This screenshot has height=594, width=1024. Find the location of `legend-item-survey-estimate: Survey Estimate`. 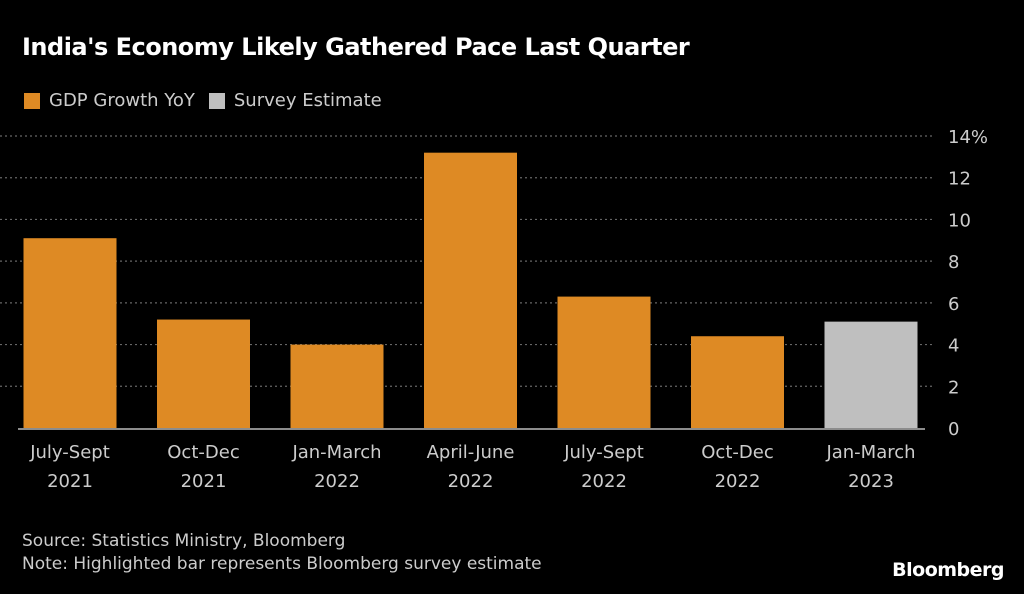

legend-item-survey-estimate: Survey Estimate is located at coordinates (295, 100).